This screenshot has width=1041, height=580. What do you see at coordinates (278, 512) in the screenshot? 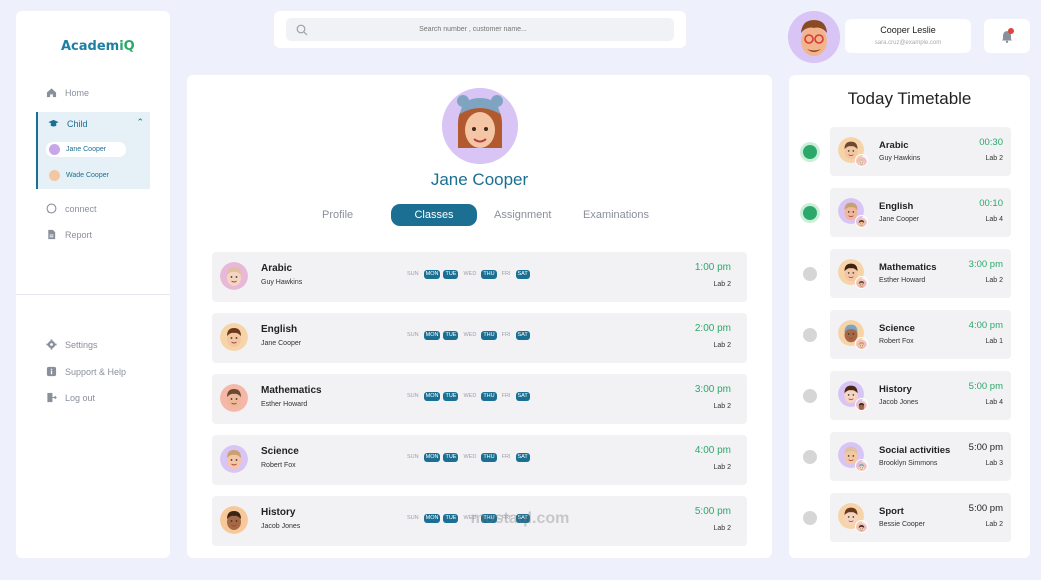
I see `class-subject: History` at bounding box center [278, 512].